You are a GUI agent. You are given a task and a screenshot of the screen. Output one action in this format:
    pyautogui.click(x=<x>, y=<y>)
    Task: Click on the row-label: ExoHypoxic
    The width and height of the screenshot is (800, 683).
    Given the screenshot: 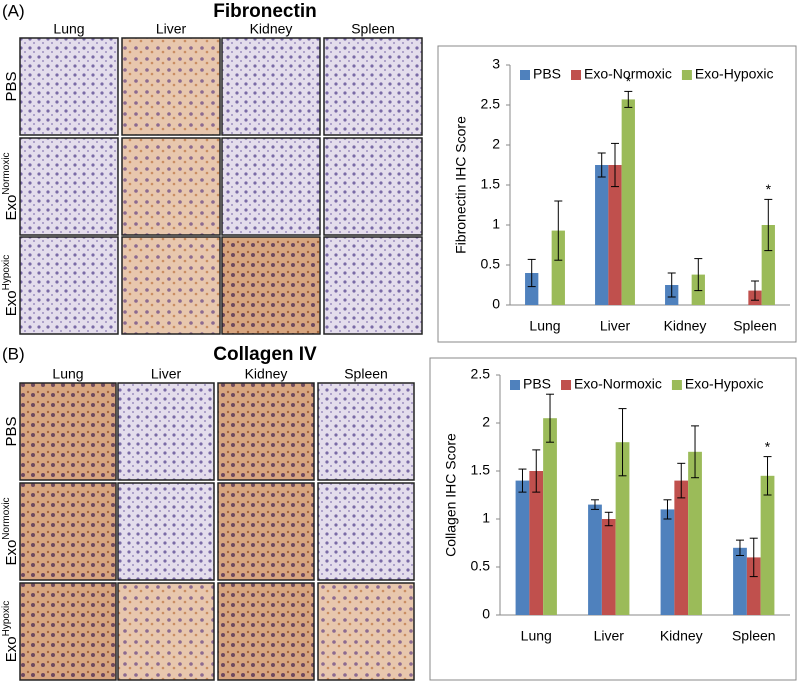 What is the action you would take?
    pyautogui.click(x=10, y=285)
    